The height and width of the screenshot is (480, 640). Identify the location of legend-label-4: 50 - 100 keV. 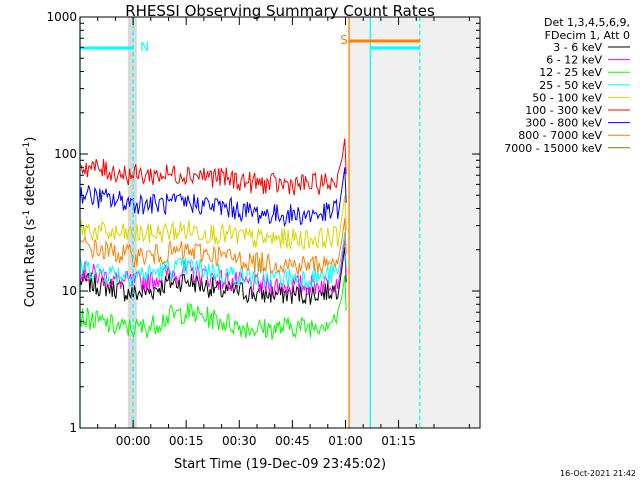
(567, 97).